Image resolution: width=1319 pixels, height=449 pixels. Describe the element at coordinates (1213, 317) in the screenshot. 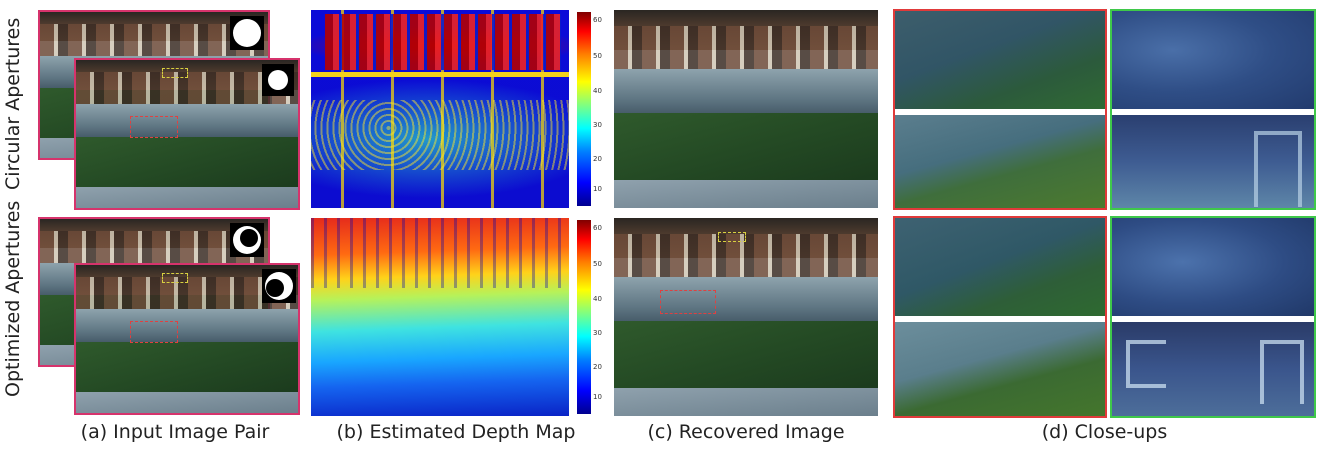

I see `closeup-building-optimized` at that location.